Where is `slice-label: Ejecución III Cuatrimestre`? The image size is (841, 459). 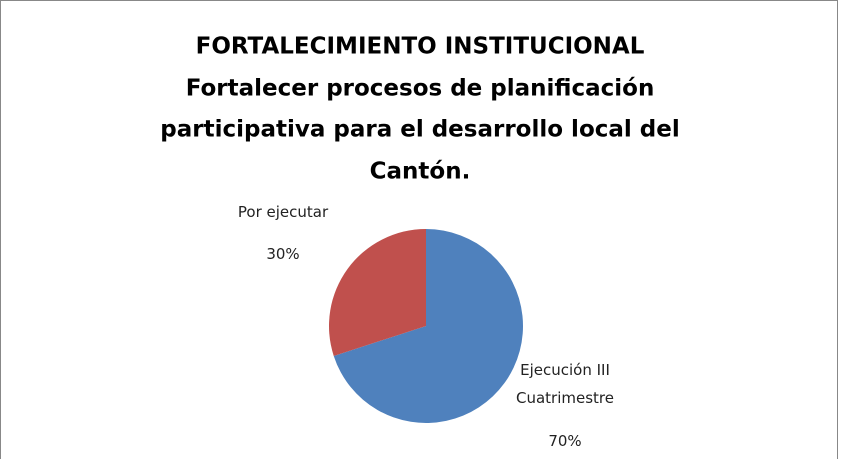
slice-label: Ejecución III Cuatrimestre is located at coordinates (565, 384).